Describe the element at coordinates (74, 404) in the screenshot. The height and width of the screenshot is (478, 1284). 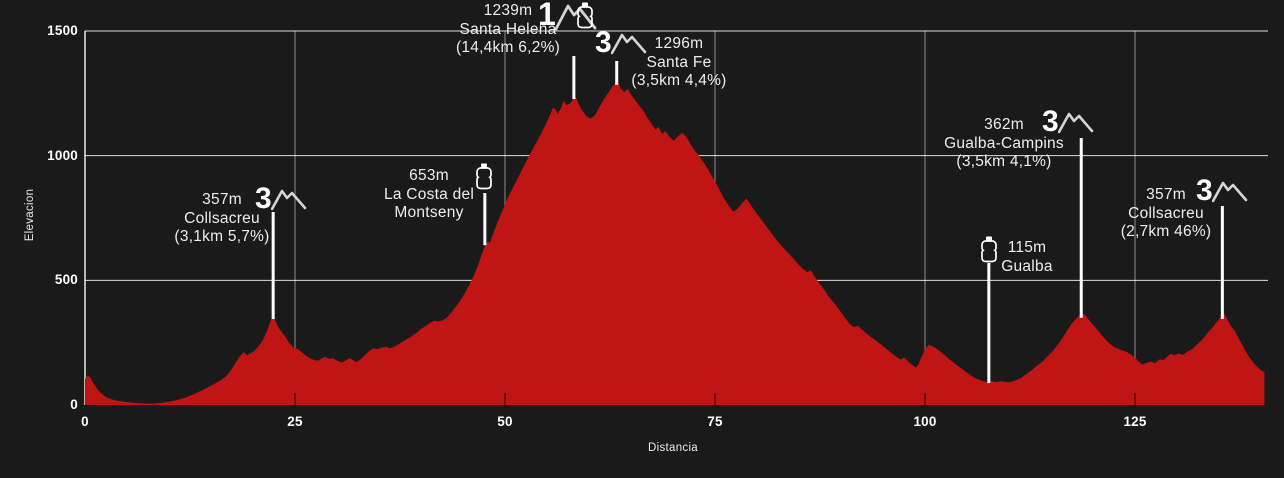
I see `y-tick-label-0: 0` at that location.